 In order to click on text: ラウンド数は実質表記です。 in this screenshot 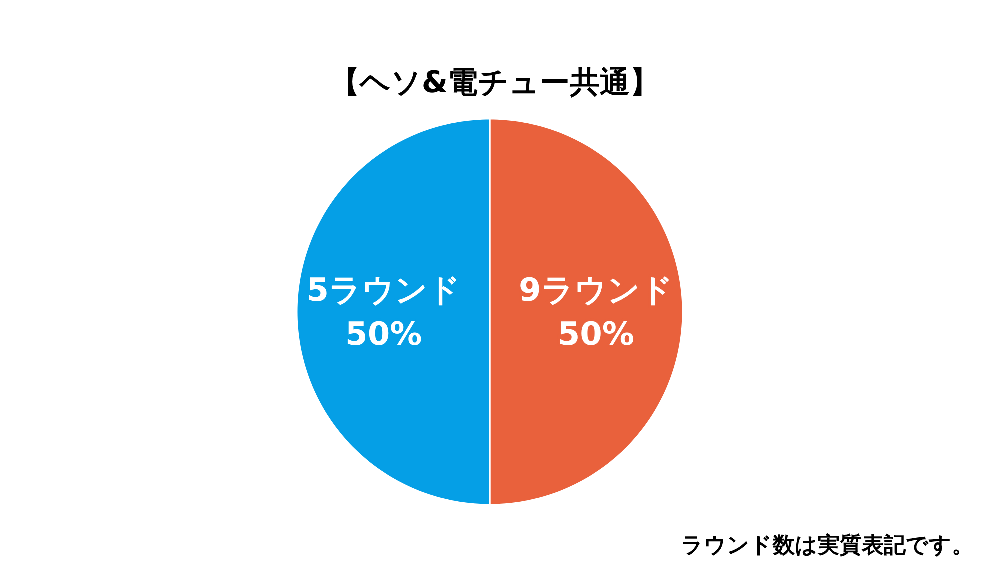, I will do `click(827, 545)`.